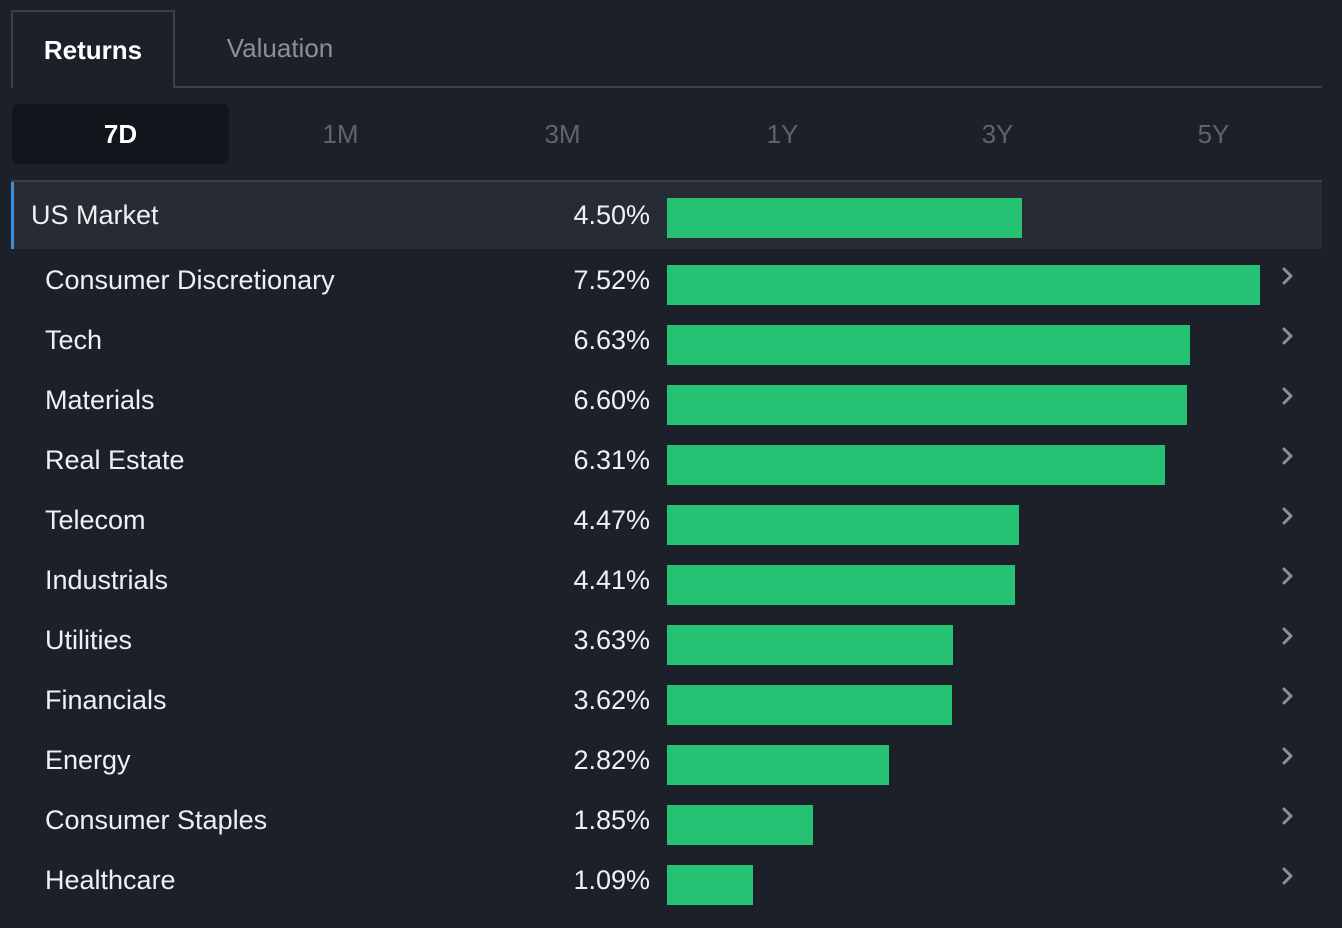 This screenshot has height=928, width=1342. Describe the element at coordinates (100, 400) in the screenshot. I see `row-label: Materials` at that location.